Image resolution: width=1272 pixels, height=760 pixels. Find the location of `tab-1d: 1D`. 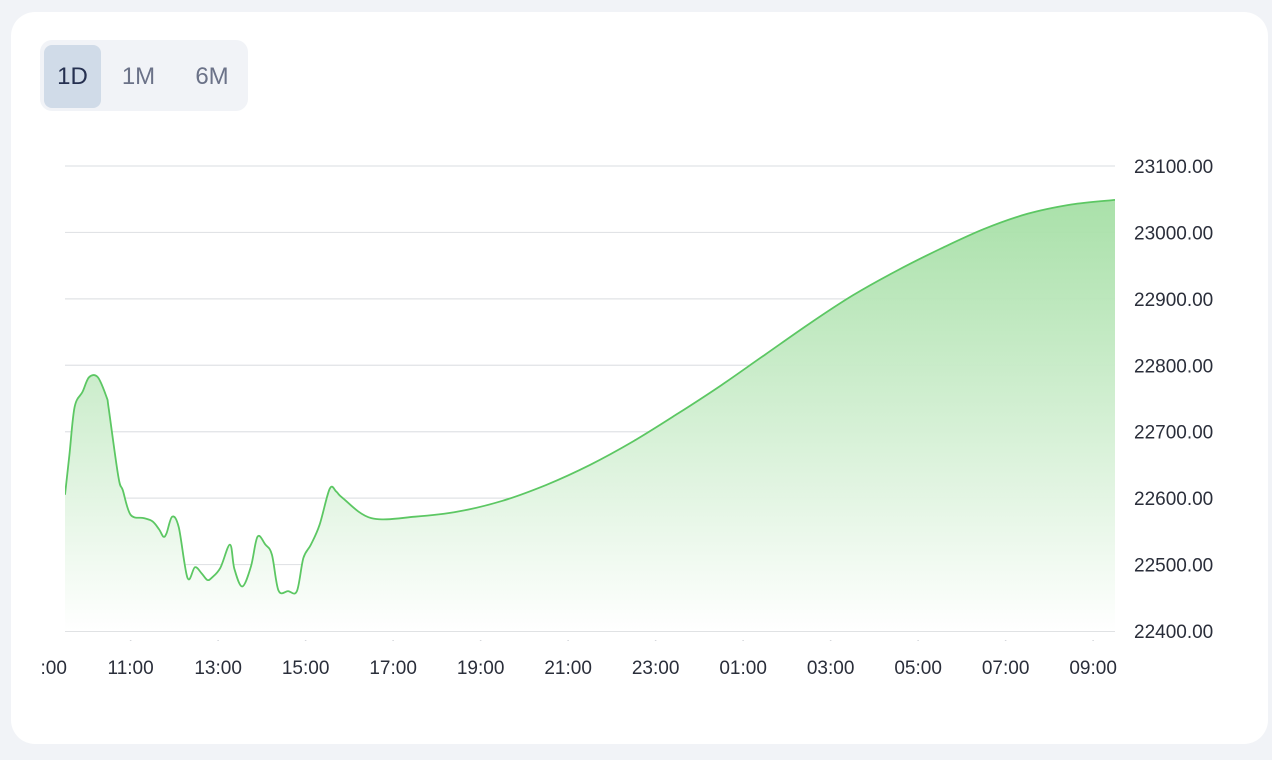

tab-1d: 1D is located at coordinates (72, 76).